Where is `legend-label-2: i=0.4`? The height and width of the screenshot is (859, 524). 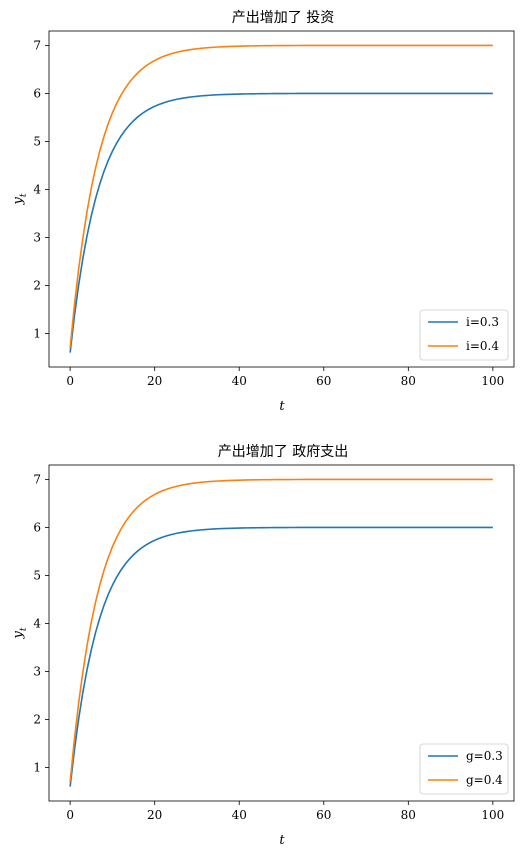
legend-label-2: i=0.4 is located at coordinates (482, 346).